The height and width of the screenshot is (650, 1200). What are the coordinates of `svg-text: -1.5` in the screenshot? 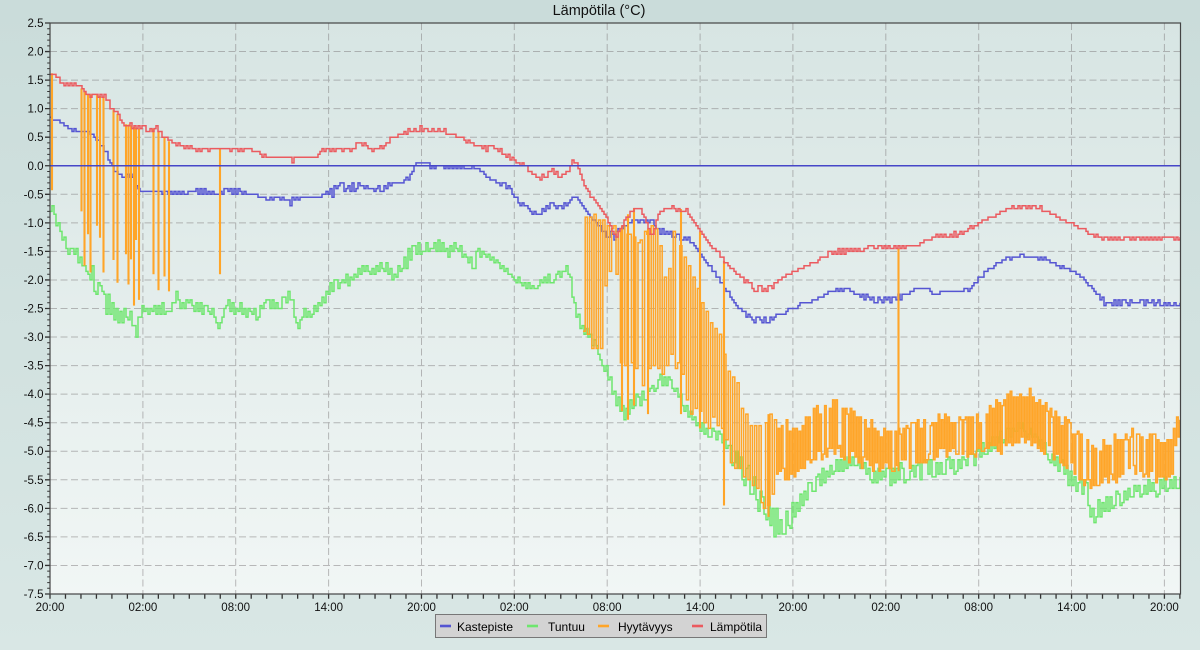 It's located at (34, 252).